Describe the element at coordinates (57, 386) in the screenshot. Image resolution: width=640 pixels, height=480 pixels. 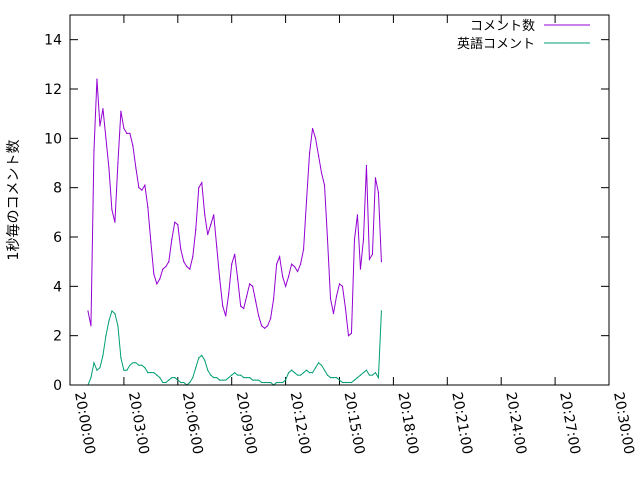
I see `y-tick-label: 0` at that location.